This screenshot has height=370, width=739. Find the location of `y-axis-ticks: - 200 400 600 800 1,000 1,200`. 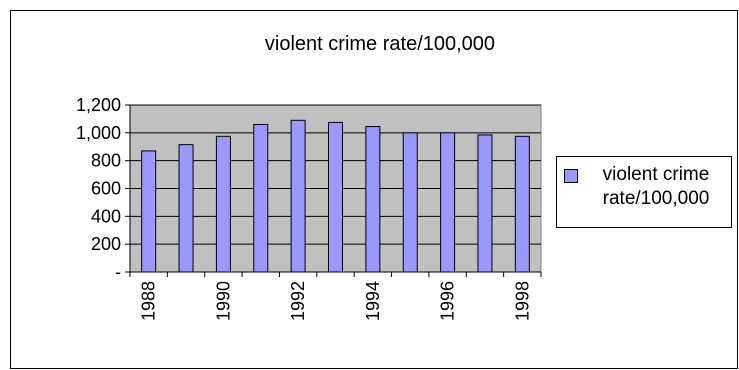

y-axis-ticks: - 200 400 600 800 1,000 1,200 is located at coordinates (103, 188).